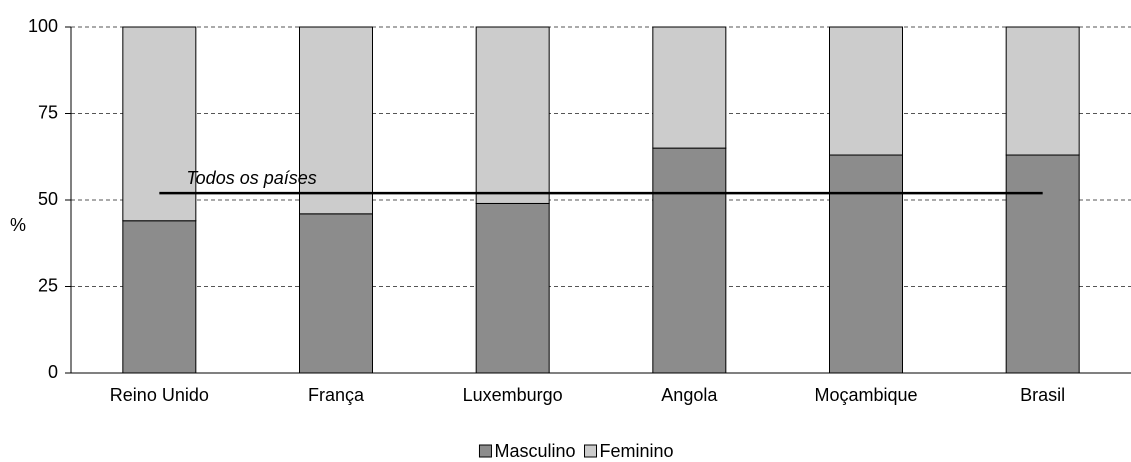  I want to click on x-tick-label: Luxemburgo, so click(513, 395).